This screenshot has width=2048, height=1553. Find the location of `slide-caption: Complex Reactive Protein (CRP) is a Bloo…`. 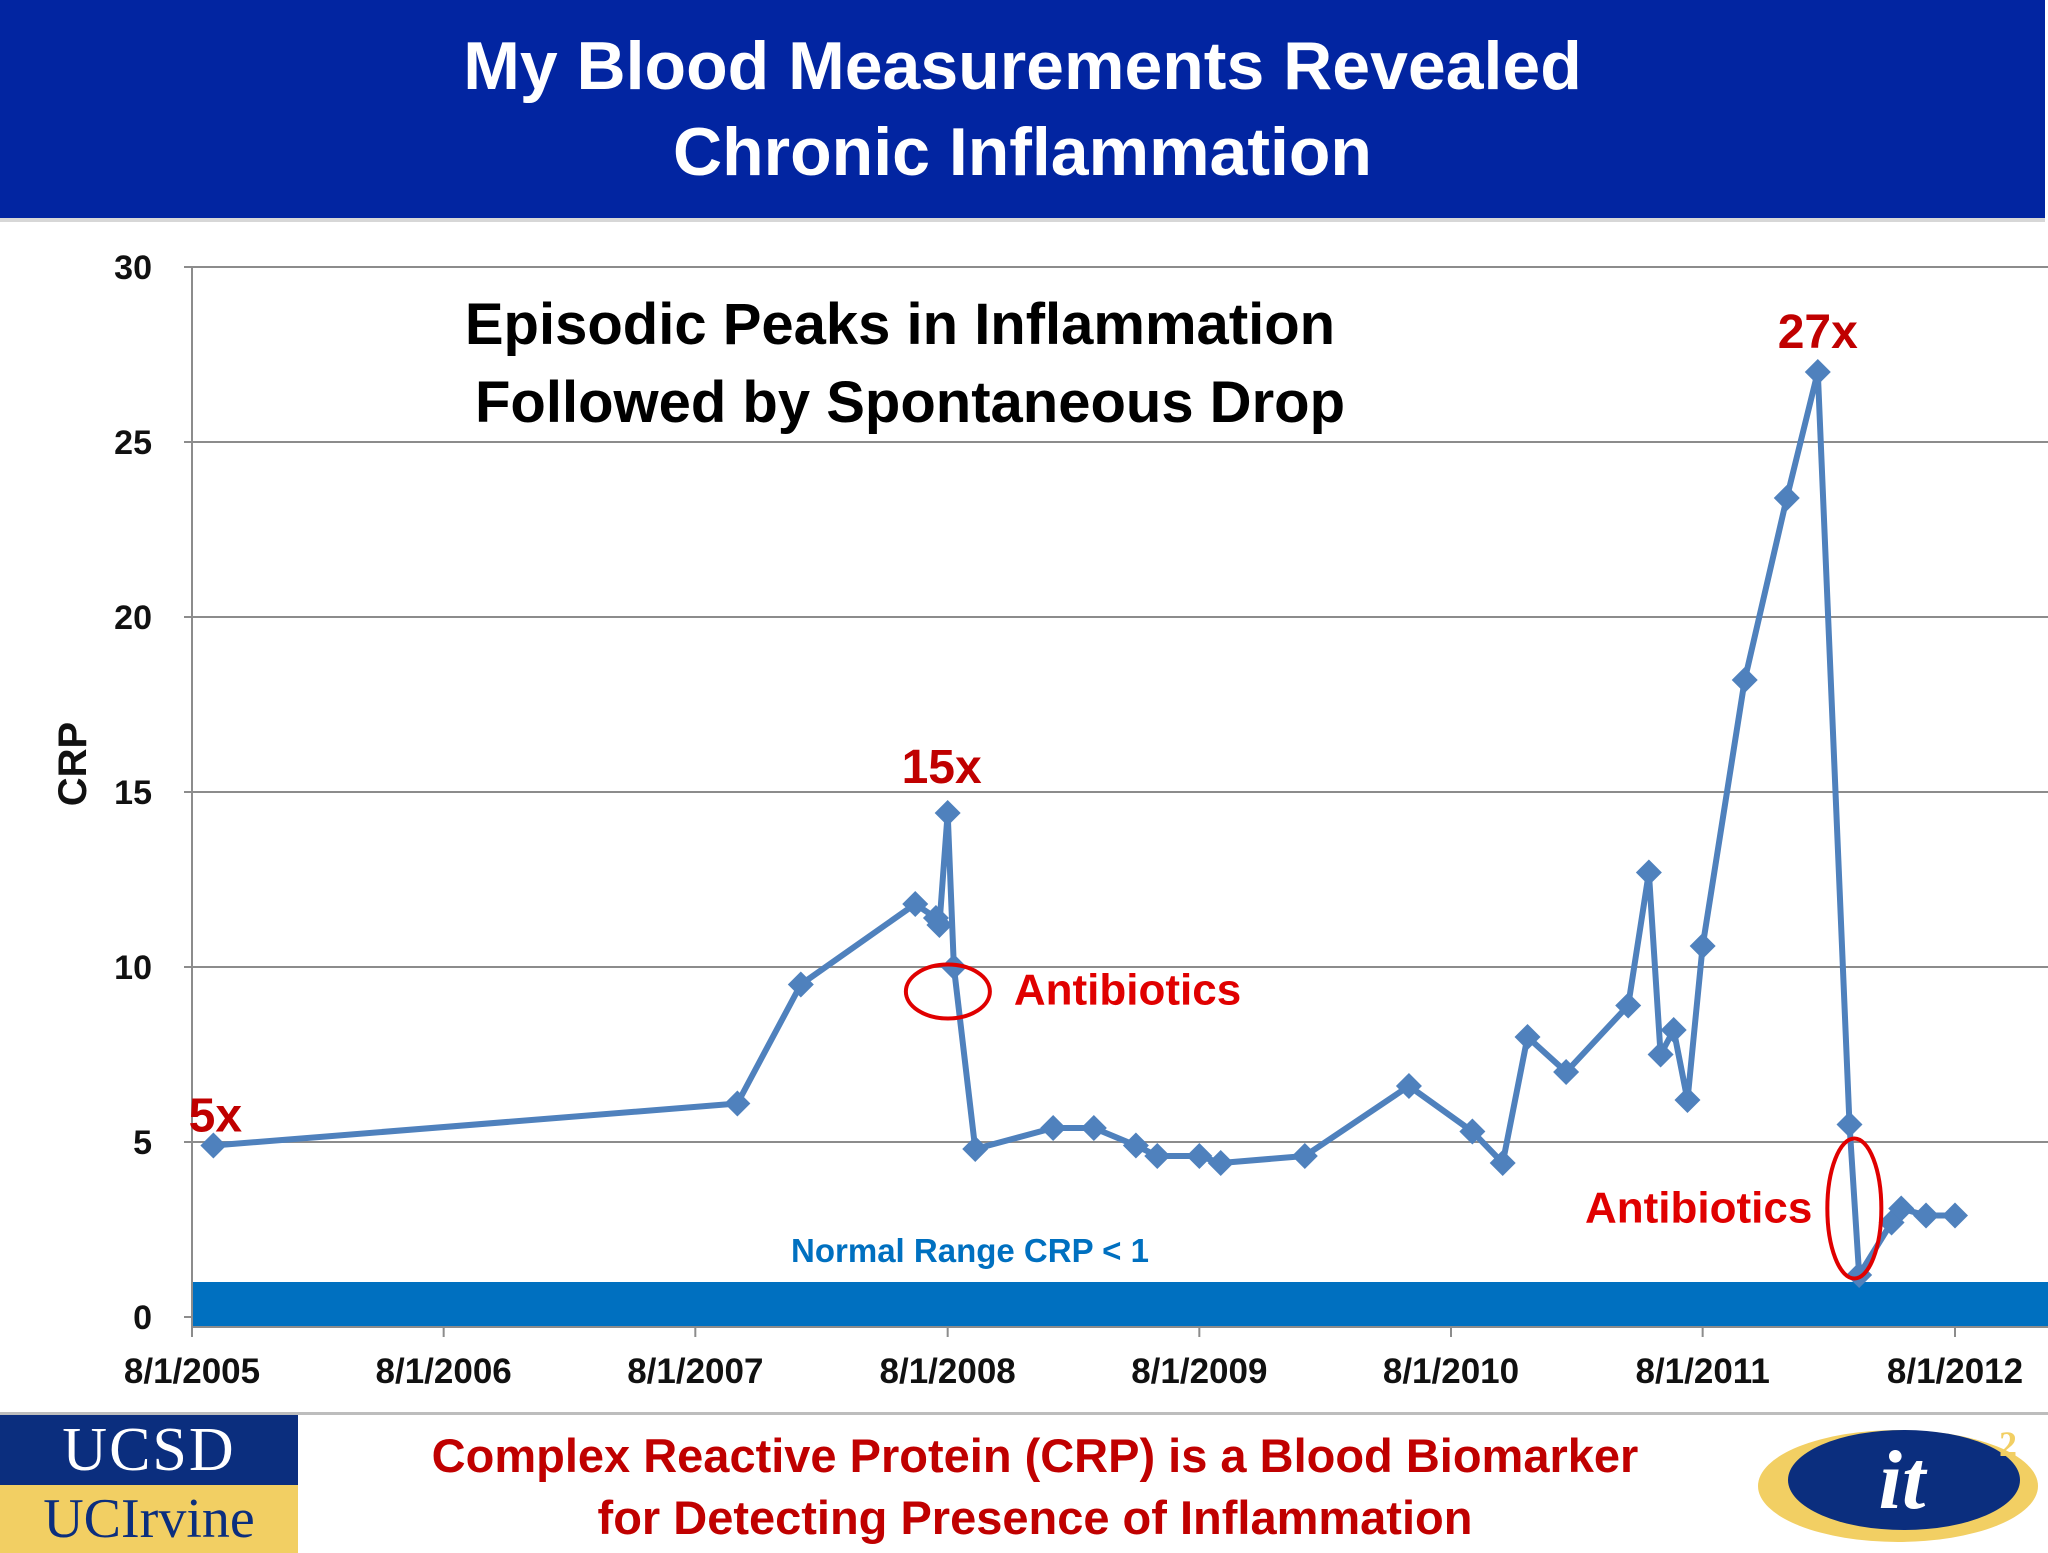

slide-caption: Complex Reactive Protein (CRP) is a Bloo… is located at coordinates (1035, 1487).